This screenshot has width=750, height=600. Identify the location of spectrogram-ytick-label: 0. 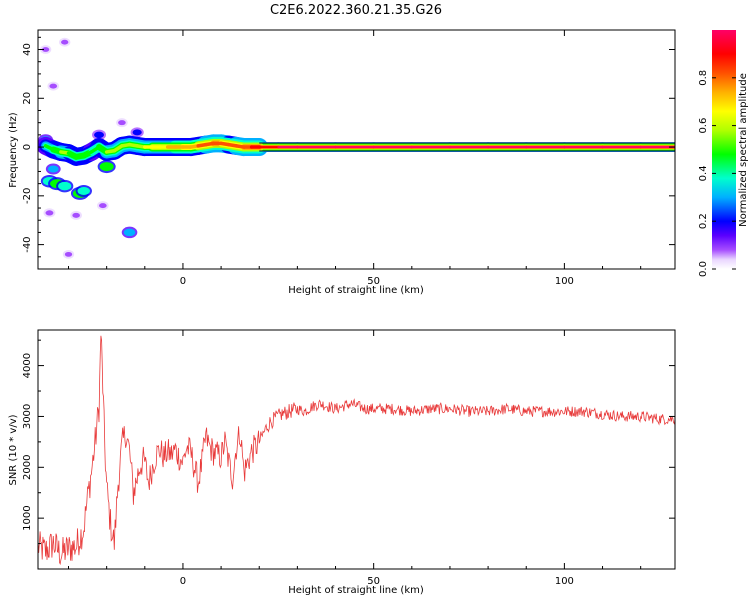
(27, 147).